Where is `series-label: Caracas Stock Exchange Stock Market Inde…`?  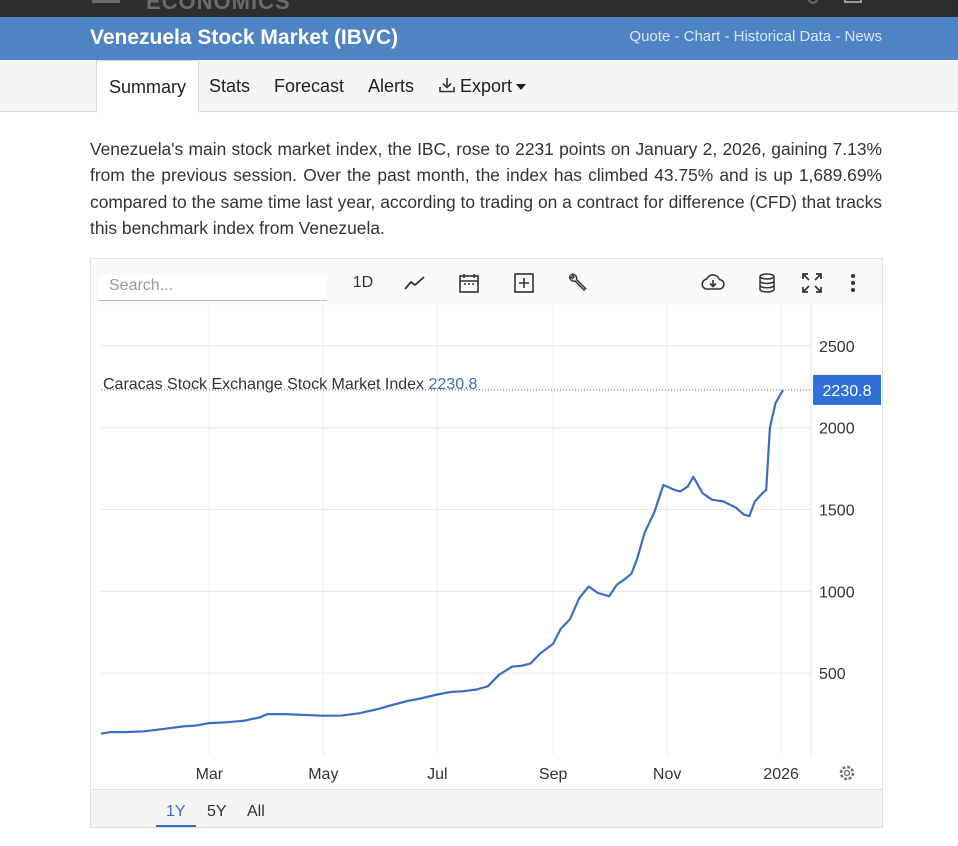
series-label: Caracas Stock Exchange Stock Market Inde… is located at coordinates (290, 385).